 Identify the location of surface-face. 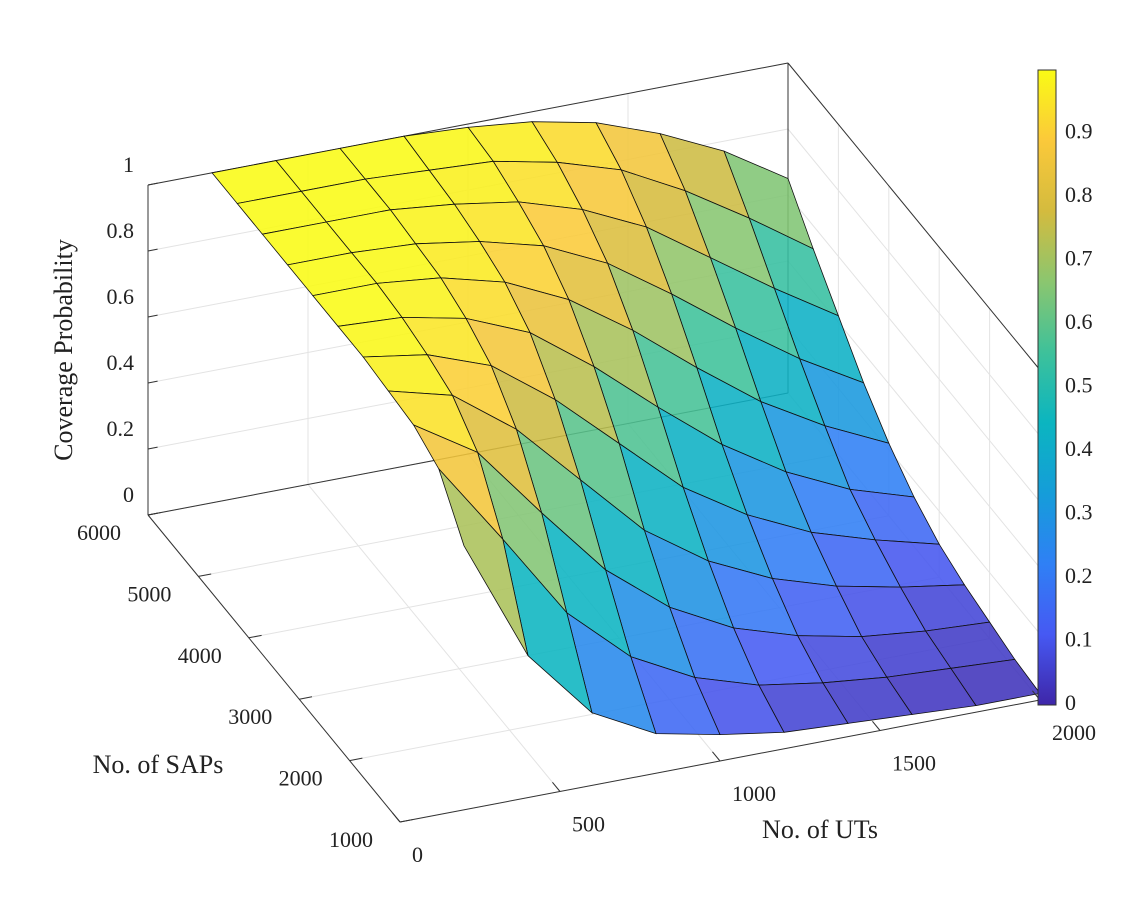
(483, 562).